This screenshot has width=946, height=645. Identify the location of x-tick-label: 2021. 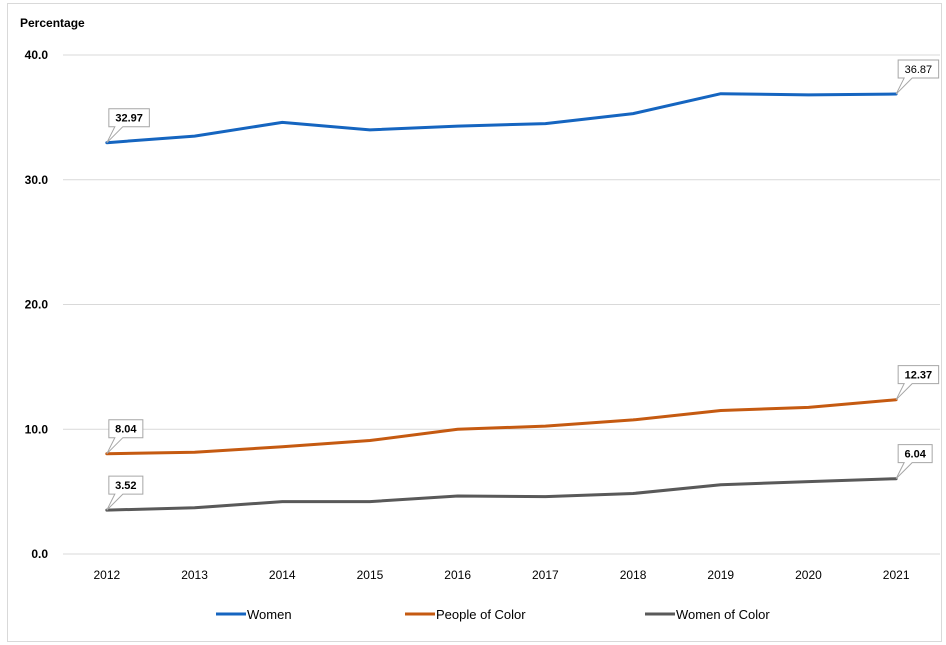
(896, 575).